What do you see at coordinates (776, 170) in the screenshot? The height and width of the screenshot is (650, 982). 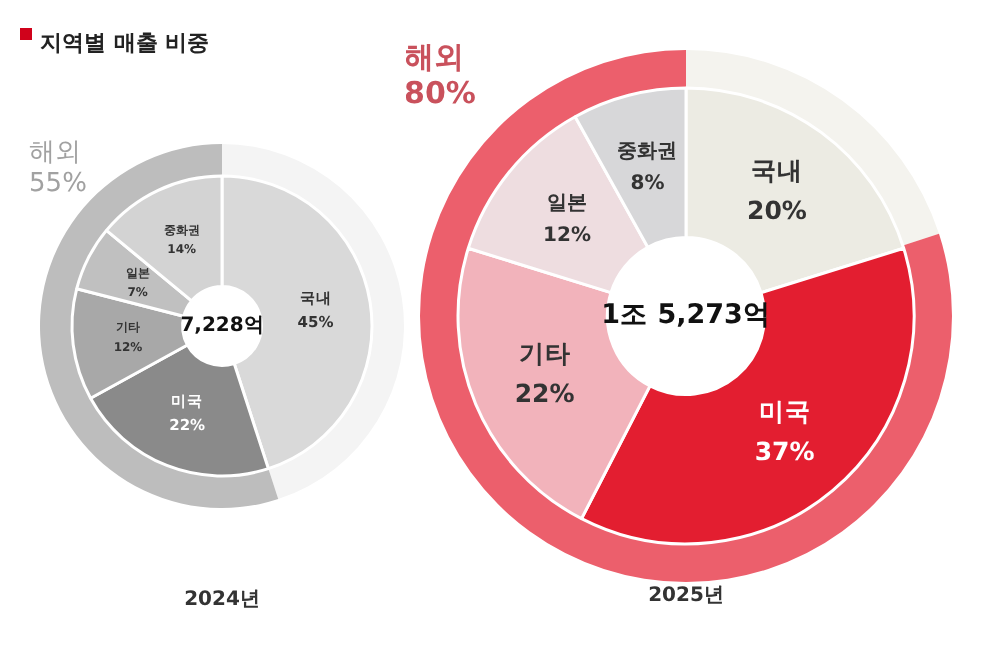 I see `slice-label: 국내` at bounding box center [776, 170].